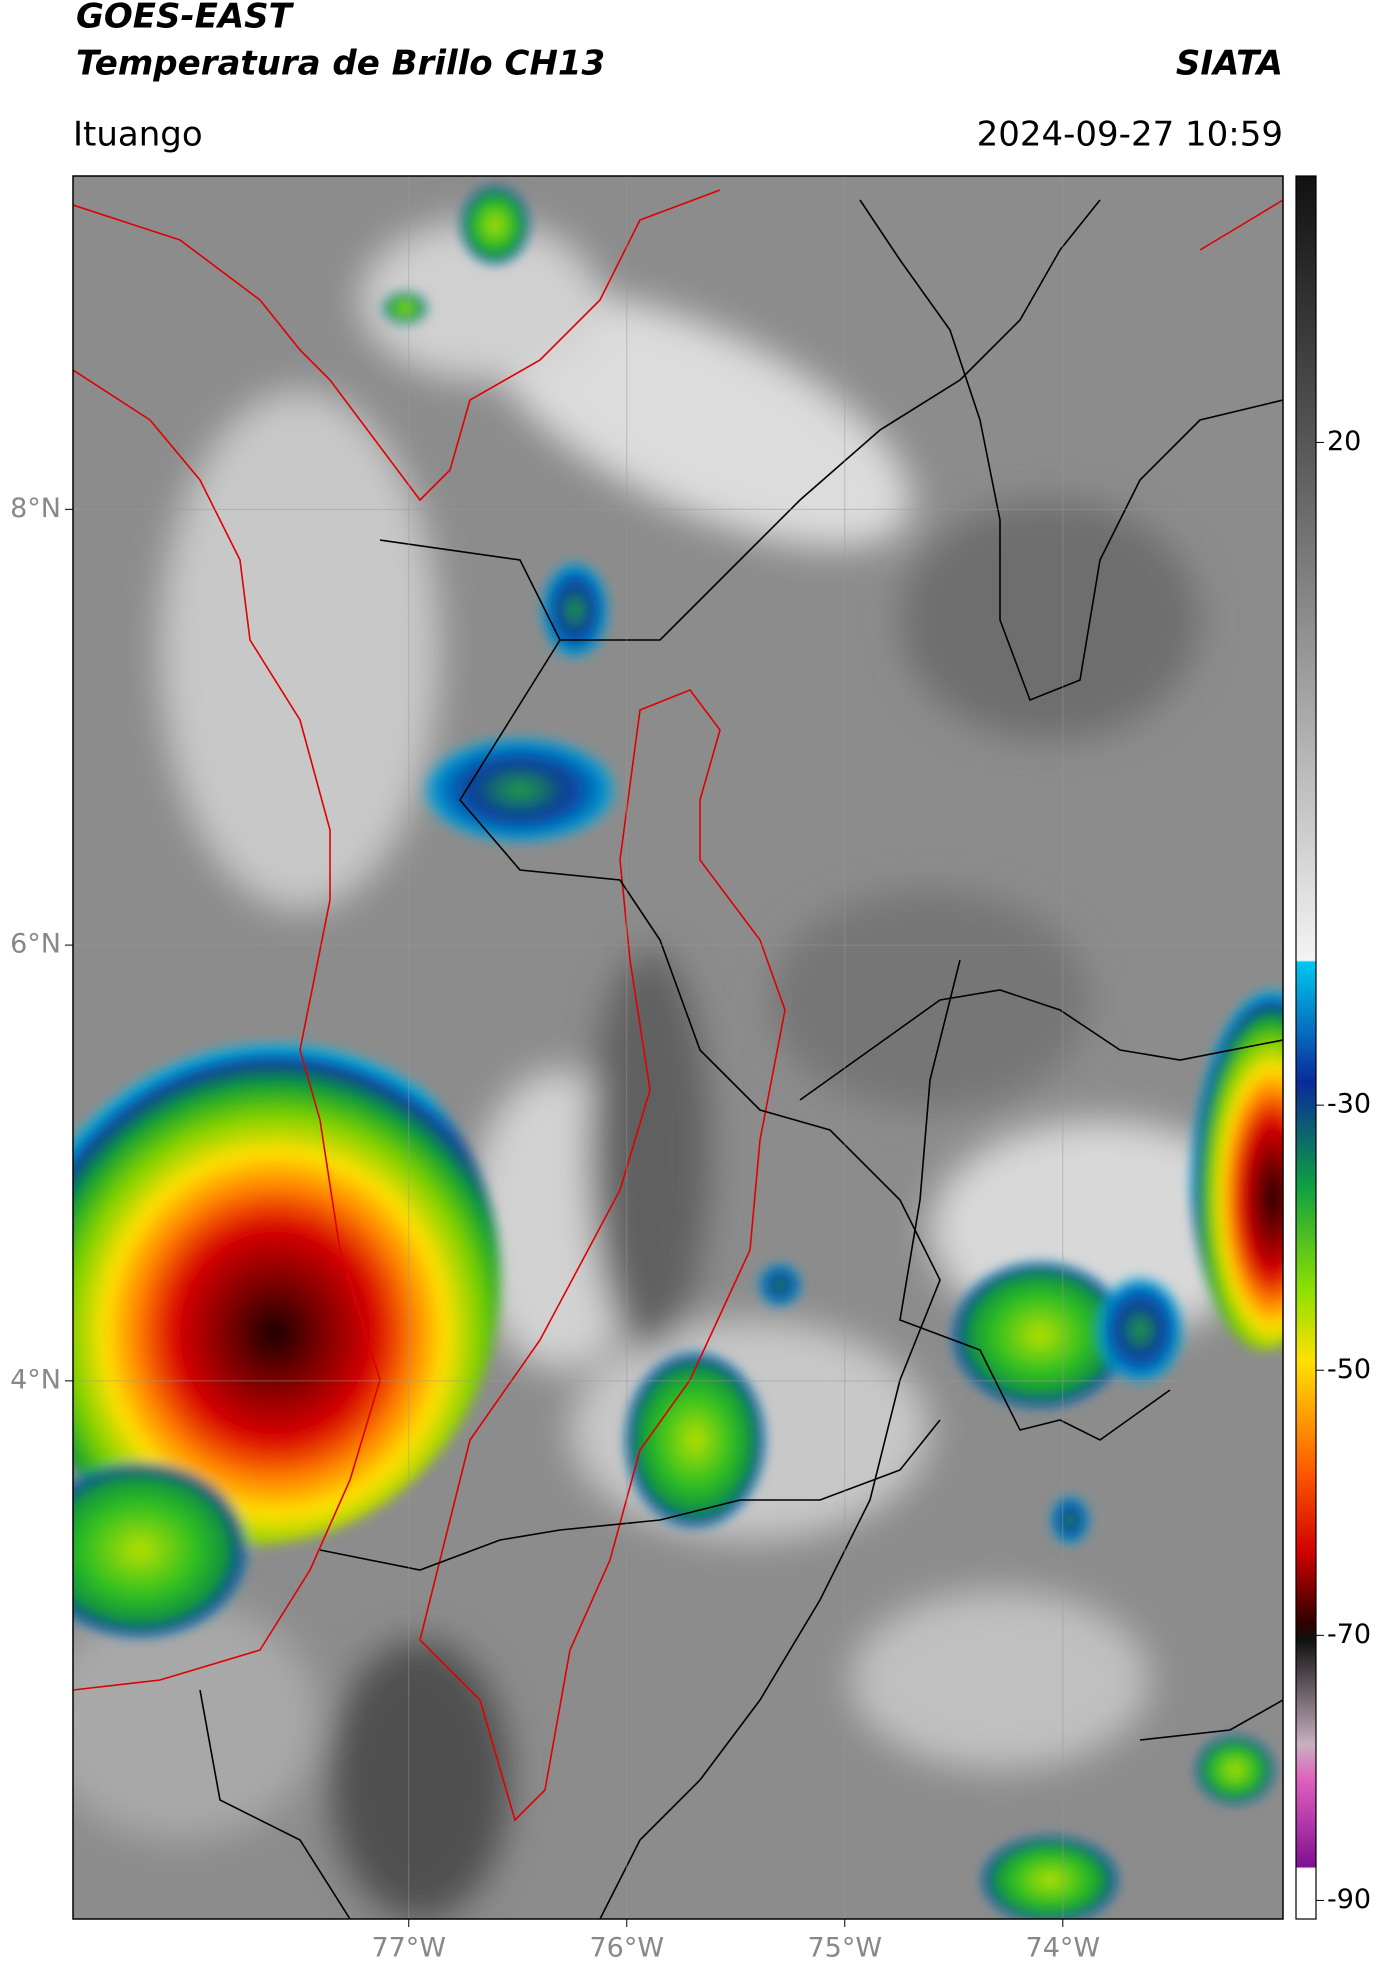 The height and width of the screenshot is (1985, 1384). I want to click on colorbar-tick-label: 20, so click(1344, 441).